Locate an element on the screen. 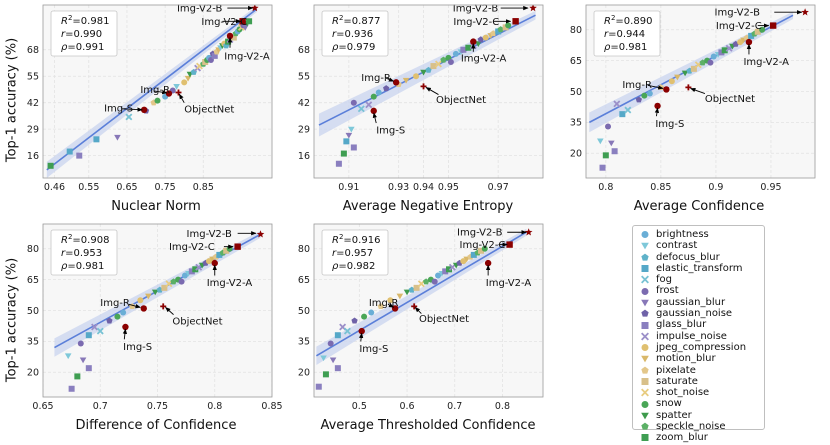 This screenshot has height=445, width=830. x-axis-label-nuclear-norm: Nuclear Norm is located at coordinates (156, 206).